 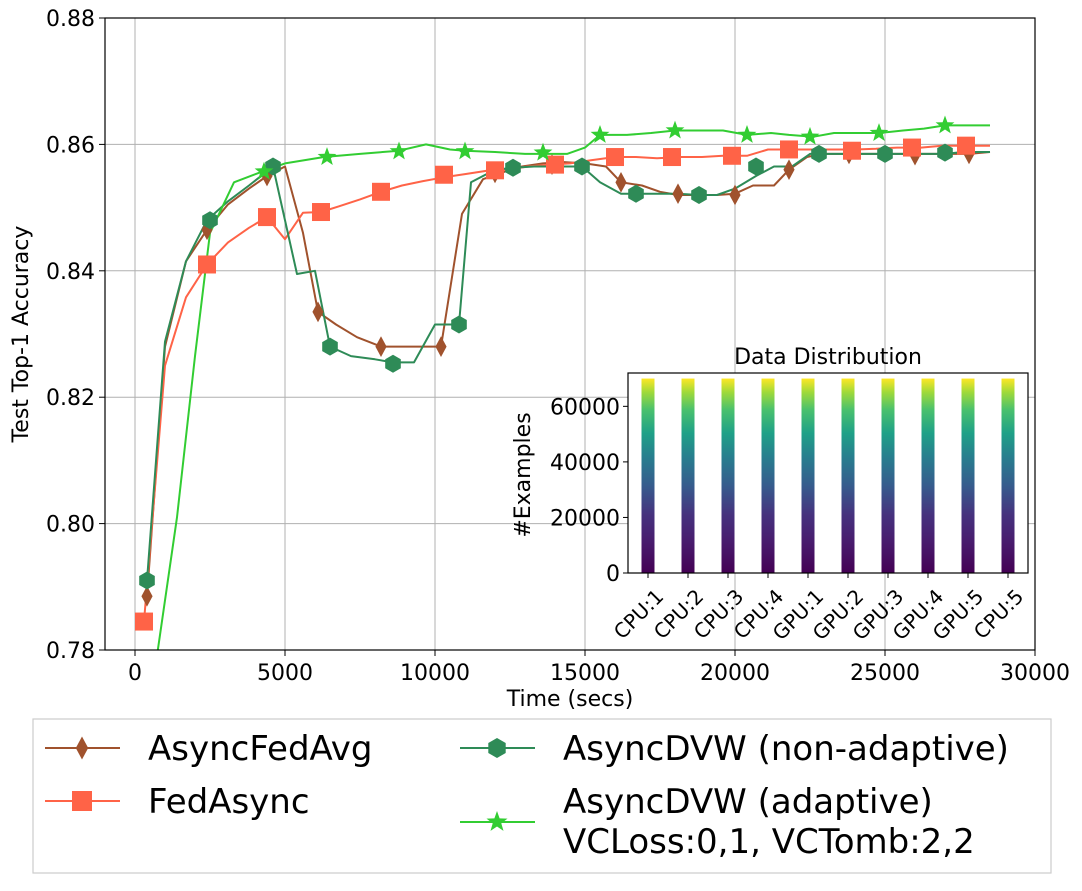 I want to click on x-tick-label: 10000, so click(x=435, y=673).